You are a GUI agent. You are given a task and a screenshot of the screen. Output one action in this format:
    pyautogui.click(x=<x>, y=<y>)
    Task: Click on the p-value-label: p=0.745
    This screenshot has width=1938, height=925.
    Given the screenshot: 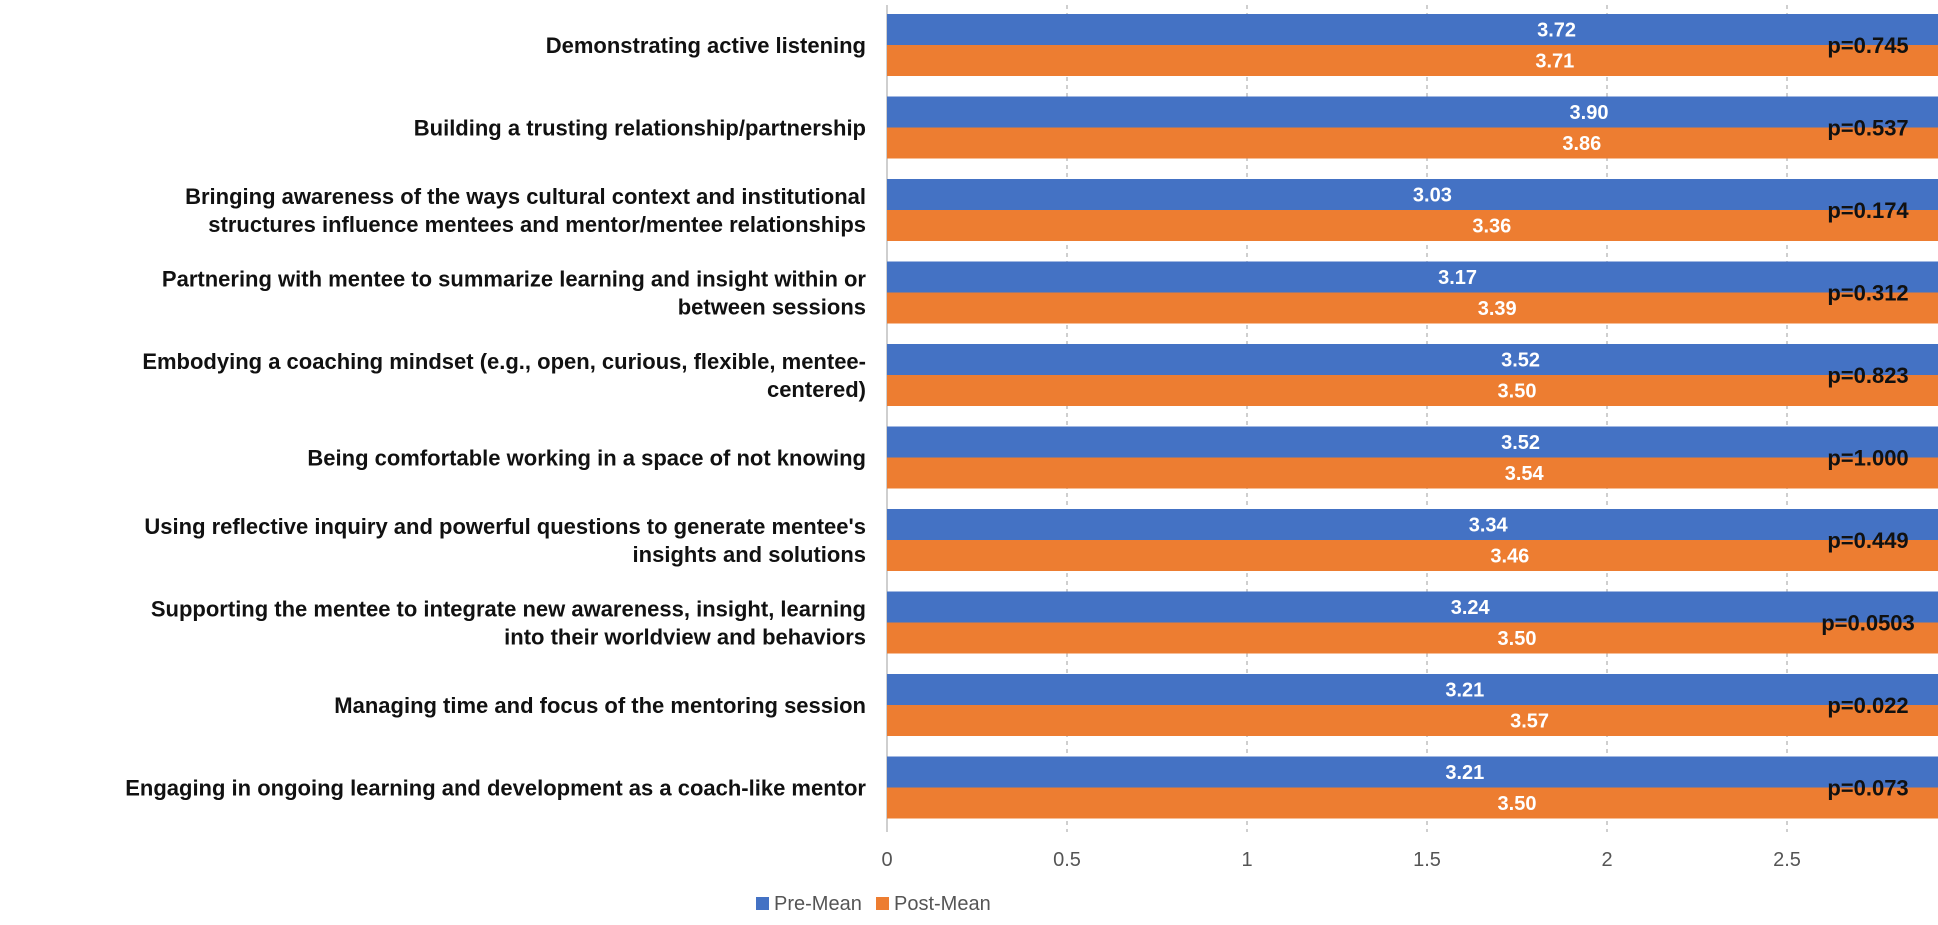 What is the action you would take?
    pyautogui.click(x=1867, y=45)
    